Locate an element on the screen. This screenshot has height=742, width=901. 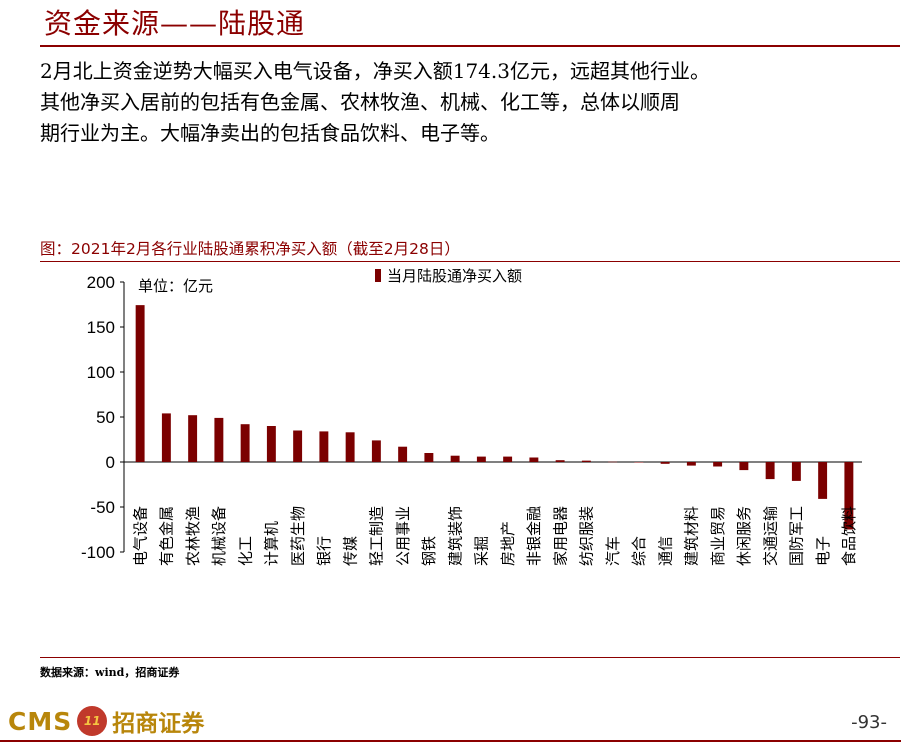
figure-rule-bottom is located at coordinates (470, 657).